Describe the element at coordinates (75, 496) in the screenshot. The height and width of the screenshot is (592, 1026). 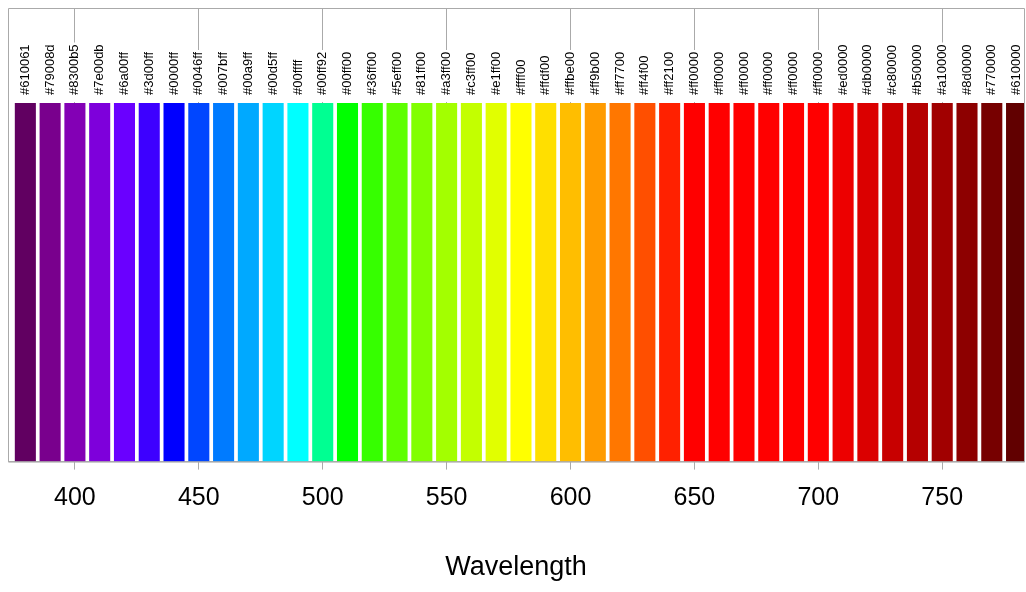
I see `x-tick-label: 400` at that location.